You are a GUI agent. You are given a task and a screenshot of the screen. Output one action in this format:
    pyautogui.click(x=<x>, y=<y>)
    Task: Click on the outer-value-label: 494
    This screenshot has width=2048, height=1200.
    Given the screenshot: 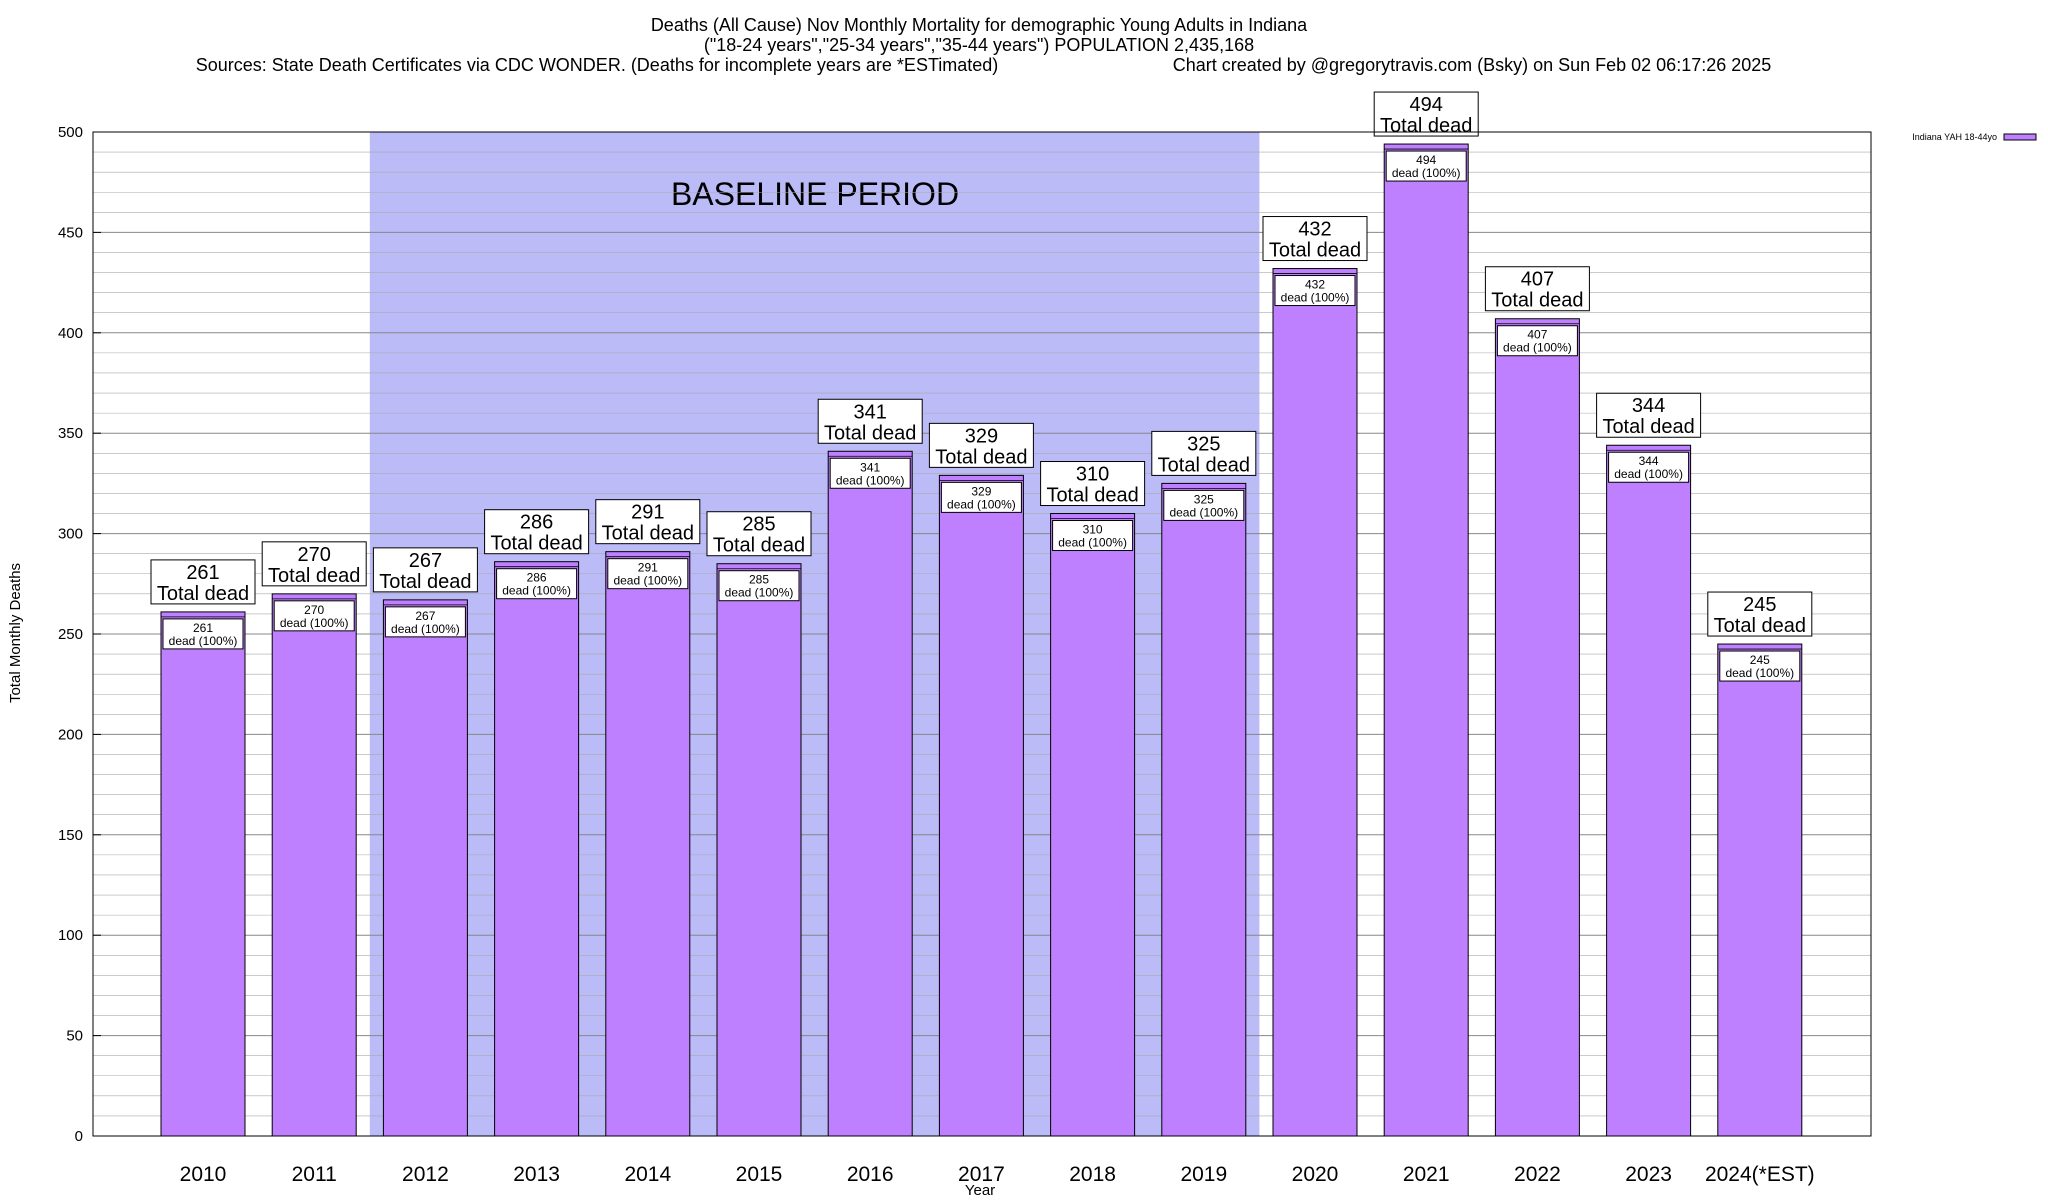 What is the action you would take?
    pyautogui.click(x=1426, y=105)
    